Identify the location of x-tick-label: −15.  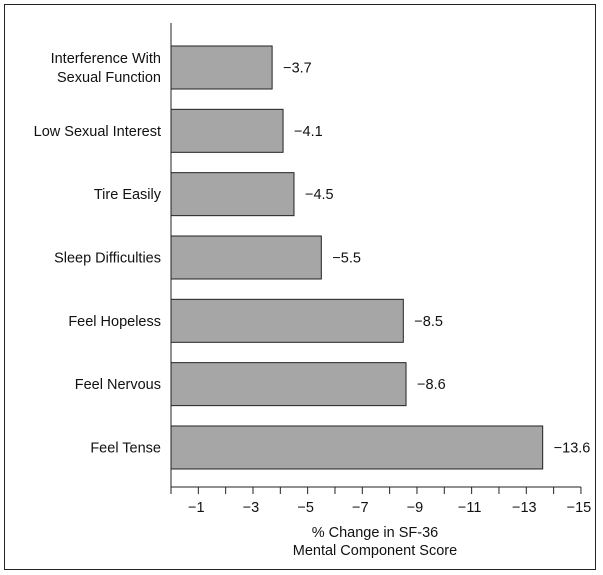
(579, 508).